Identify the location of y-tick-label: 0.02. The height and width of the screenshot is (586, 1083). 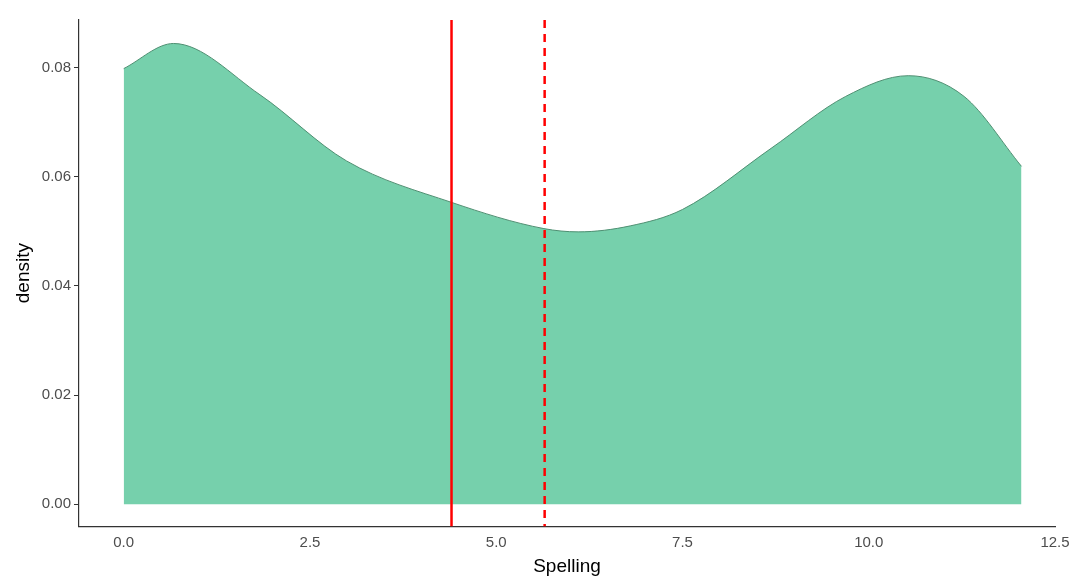
(56, 394).